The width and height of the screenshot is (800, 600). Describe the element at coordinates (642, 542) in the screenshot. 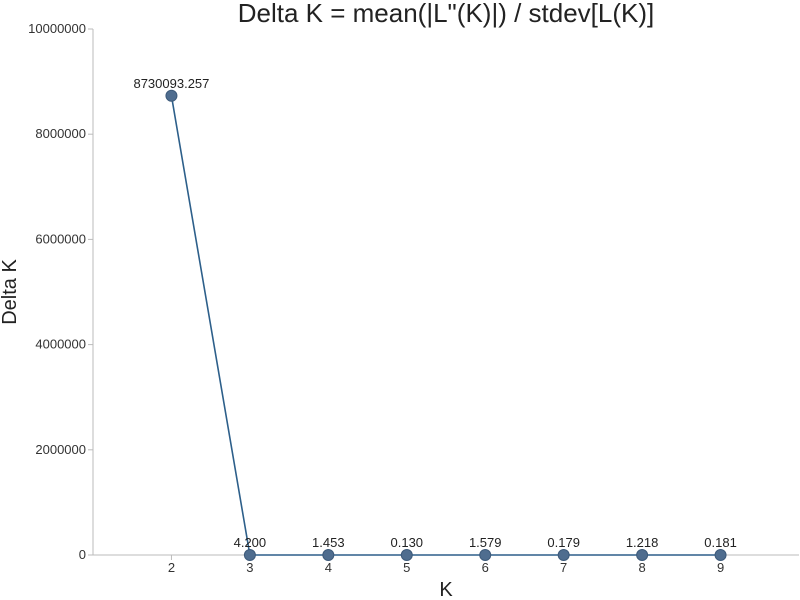

I see `data-label: 1.218` at that location.